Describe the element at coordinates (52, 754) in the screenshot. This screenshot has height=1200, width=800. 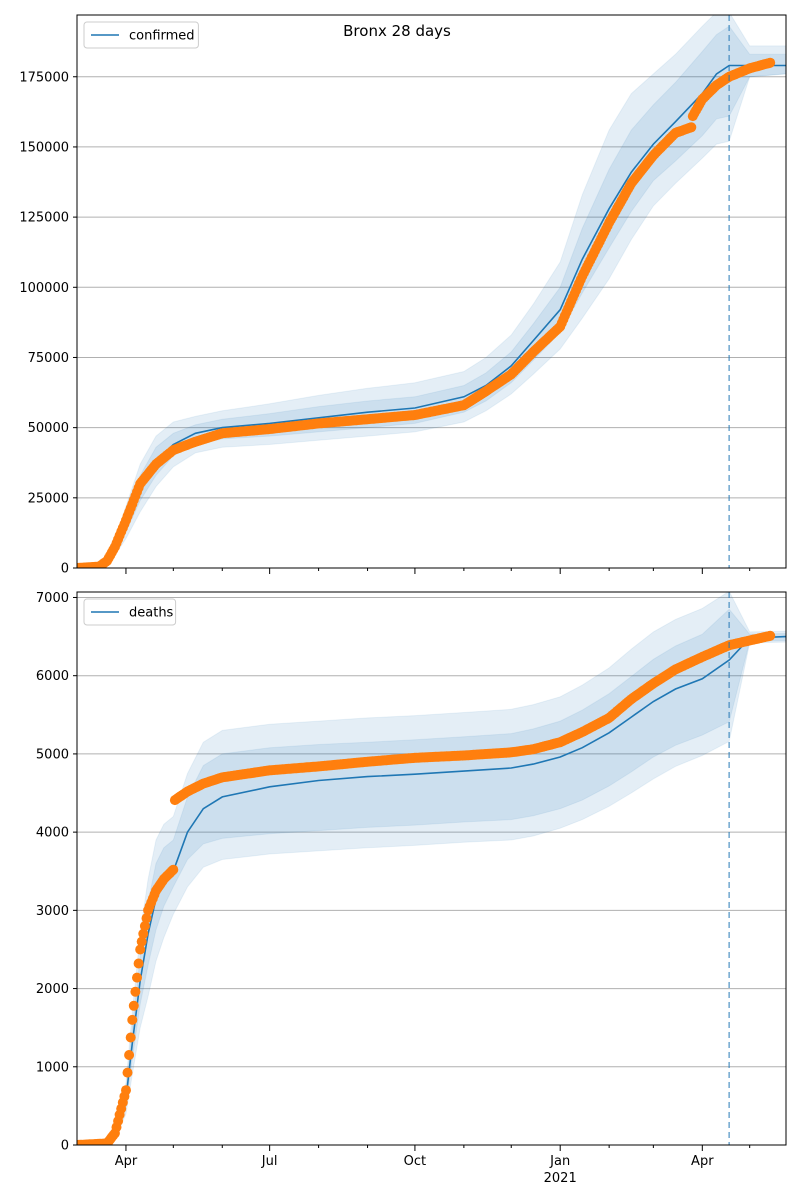
I see `y-tick-label: 5000` at that location.